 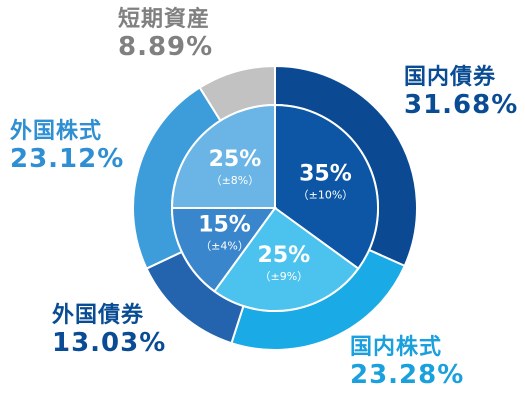 What do you see at coordinates (224, 225) in the screenshot?
I see `inner-pct-label: 15%` at bounding box center [224, 225].